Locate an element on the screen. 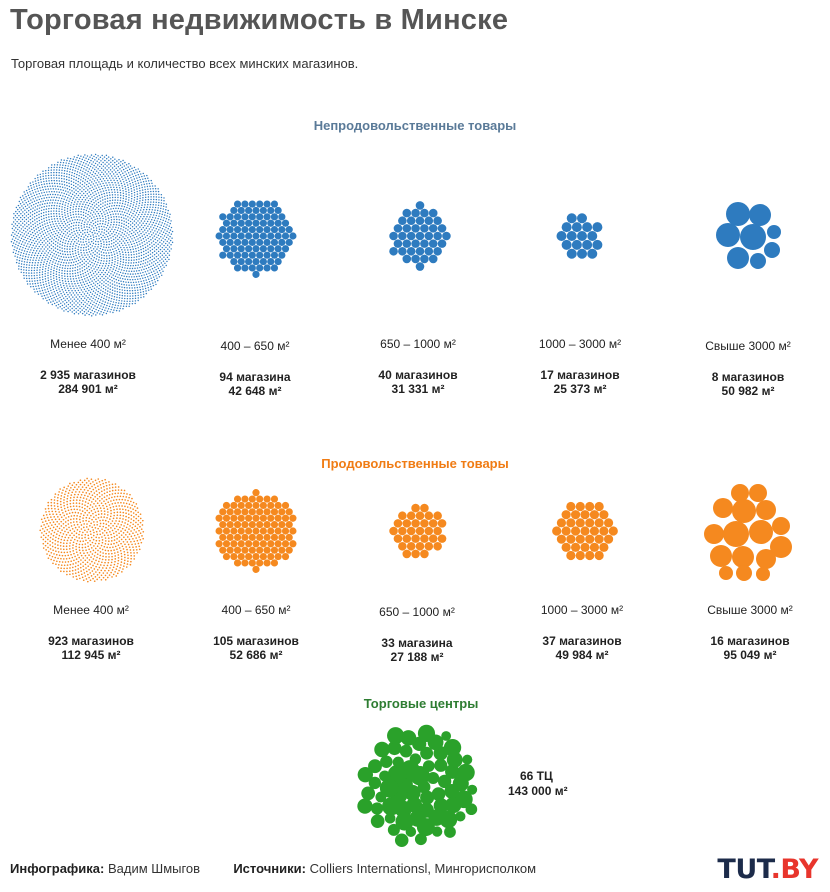 The image size is (830, 892). tutby-logo: TUT.BY is located at coordinates (767, 869).